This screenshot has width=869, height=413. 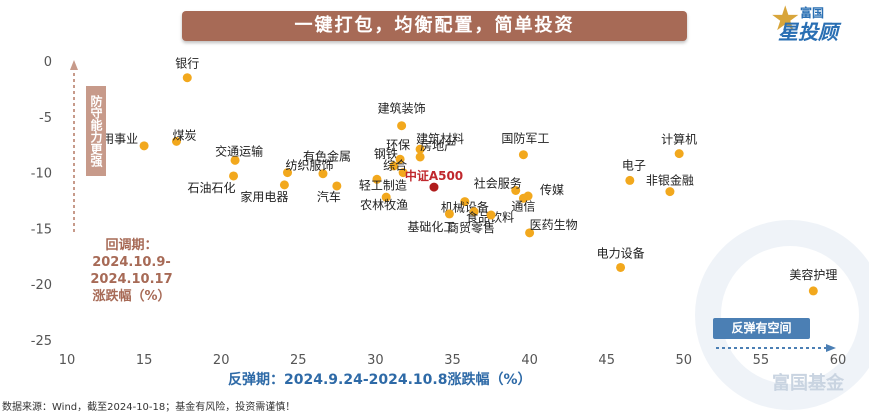 I want to click on y-tick-label: -20, so click(x=41, y=285).